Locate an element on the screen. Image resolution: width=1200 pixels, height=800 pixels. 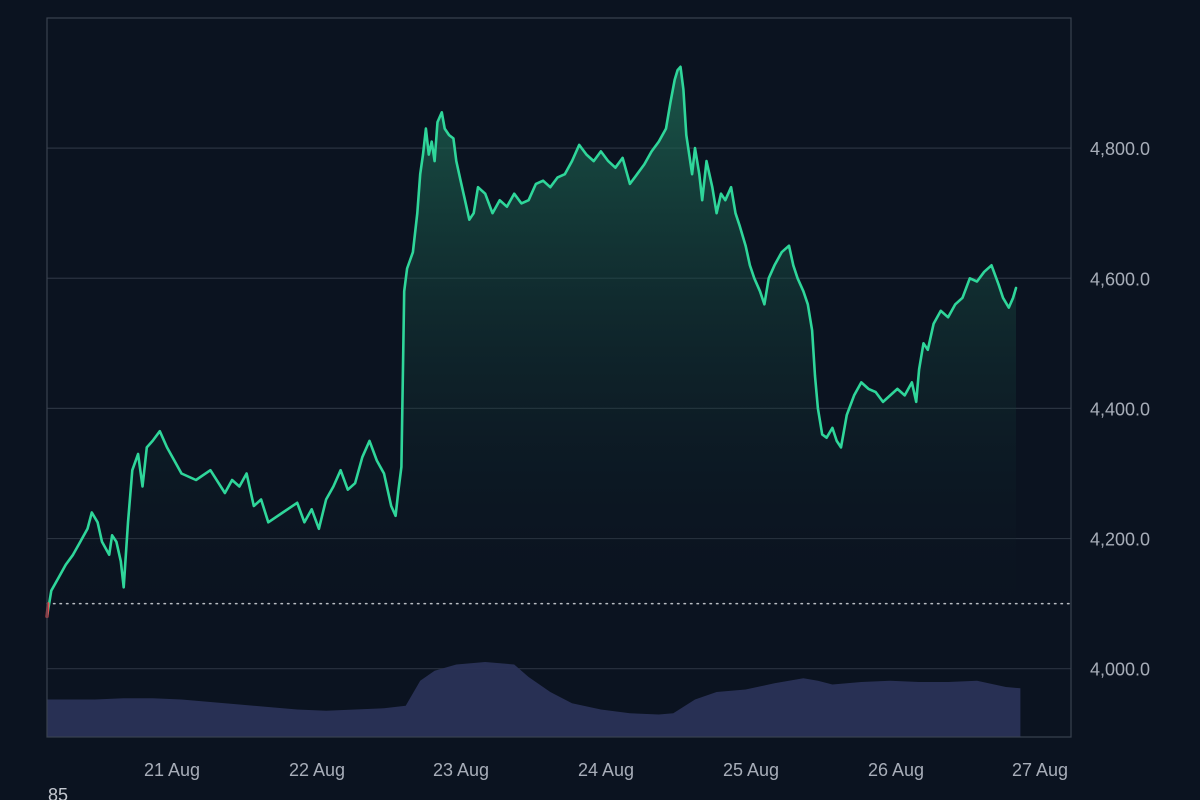
y-tick-label: 4,600.0 is located at coordinates (1120, 279).